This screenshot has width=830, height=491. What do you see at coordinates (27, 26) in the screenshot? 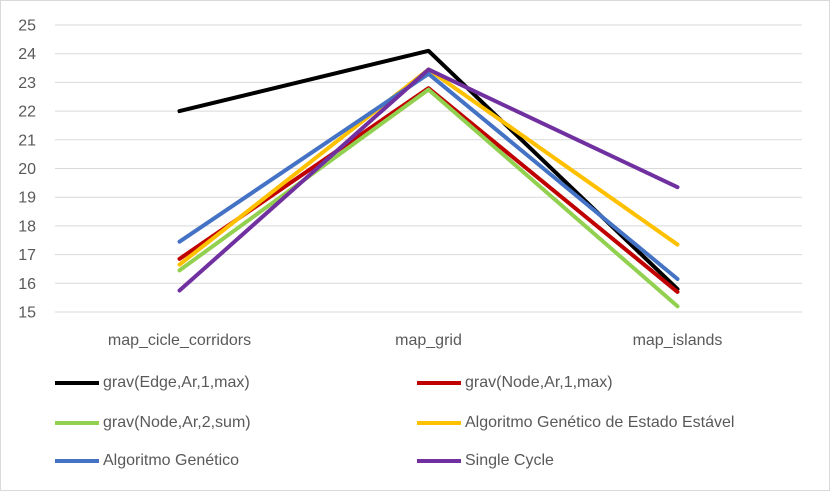
I see `y-tick-label: 25` at bounding box center [27, 26].